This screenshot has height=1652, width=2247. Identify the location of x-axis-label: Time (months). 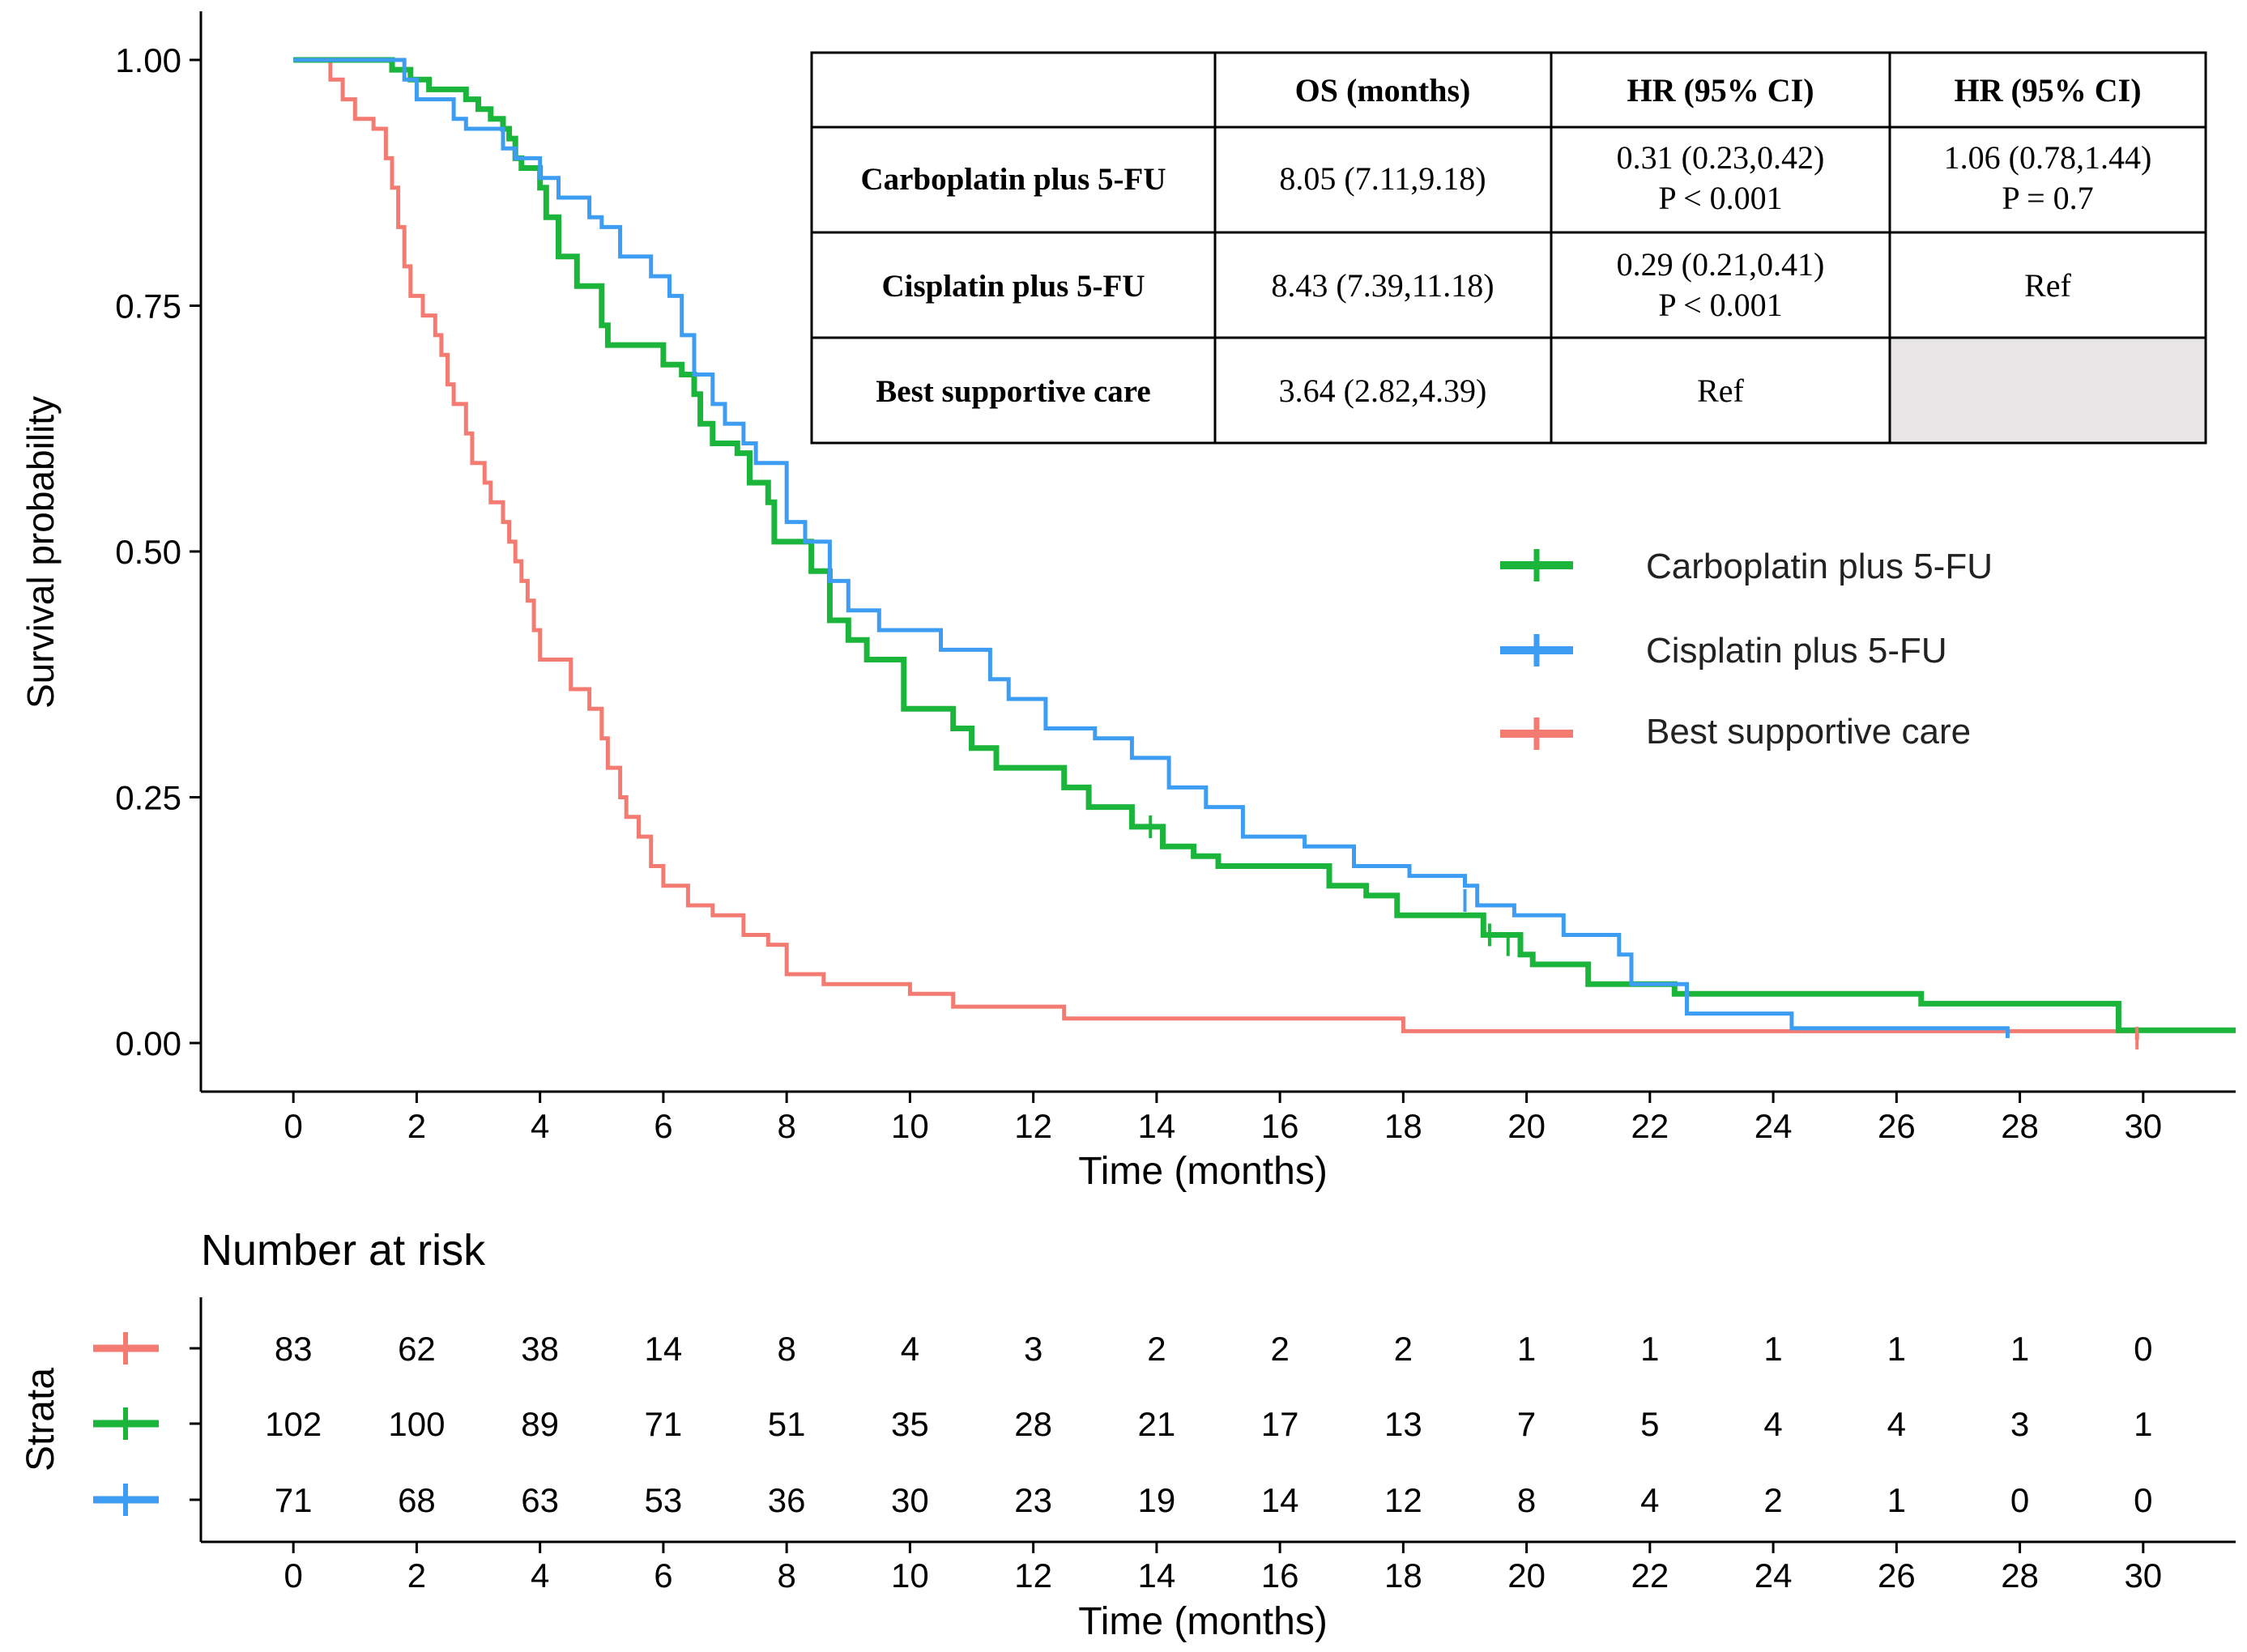
(1203, 1171).